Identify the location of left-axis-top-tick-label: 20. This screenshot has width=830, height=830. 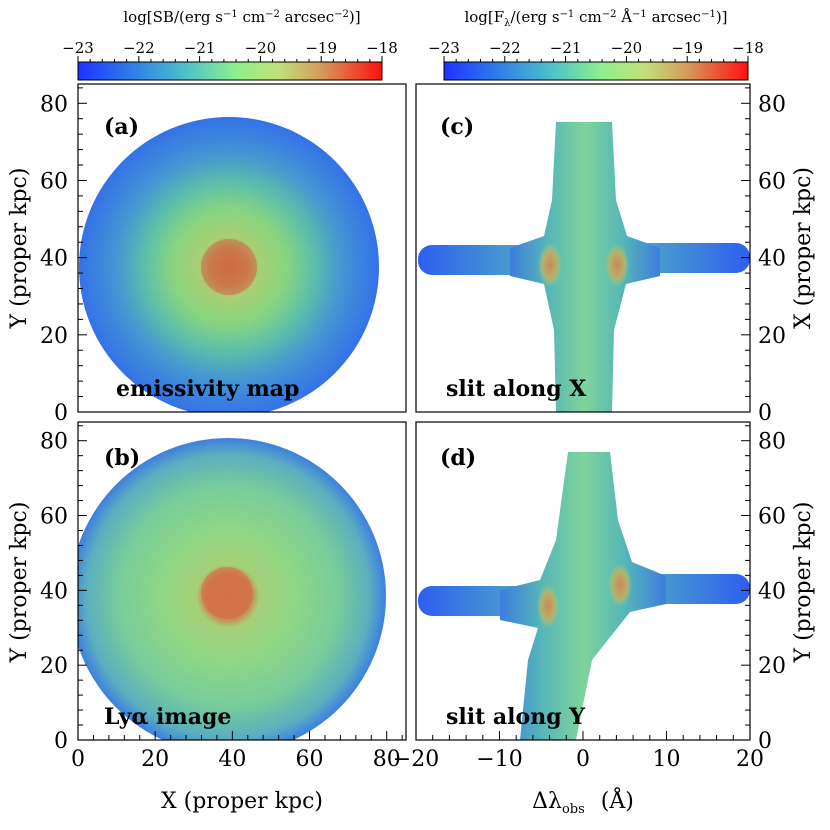
(54, 336).